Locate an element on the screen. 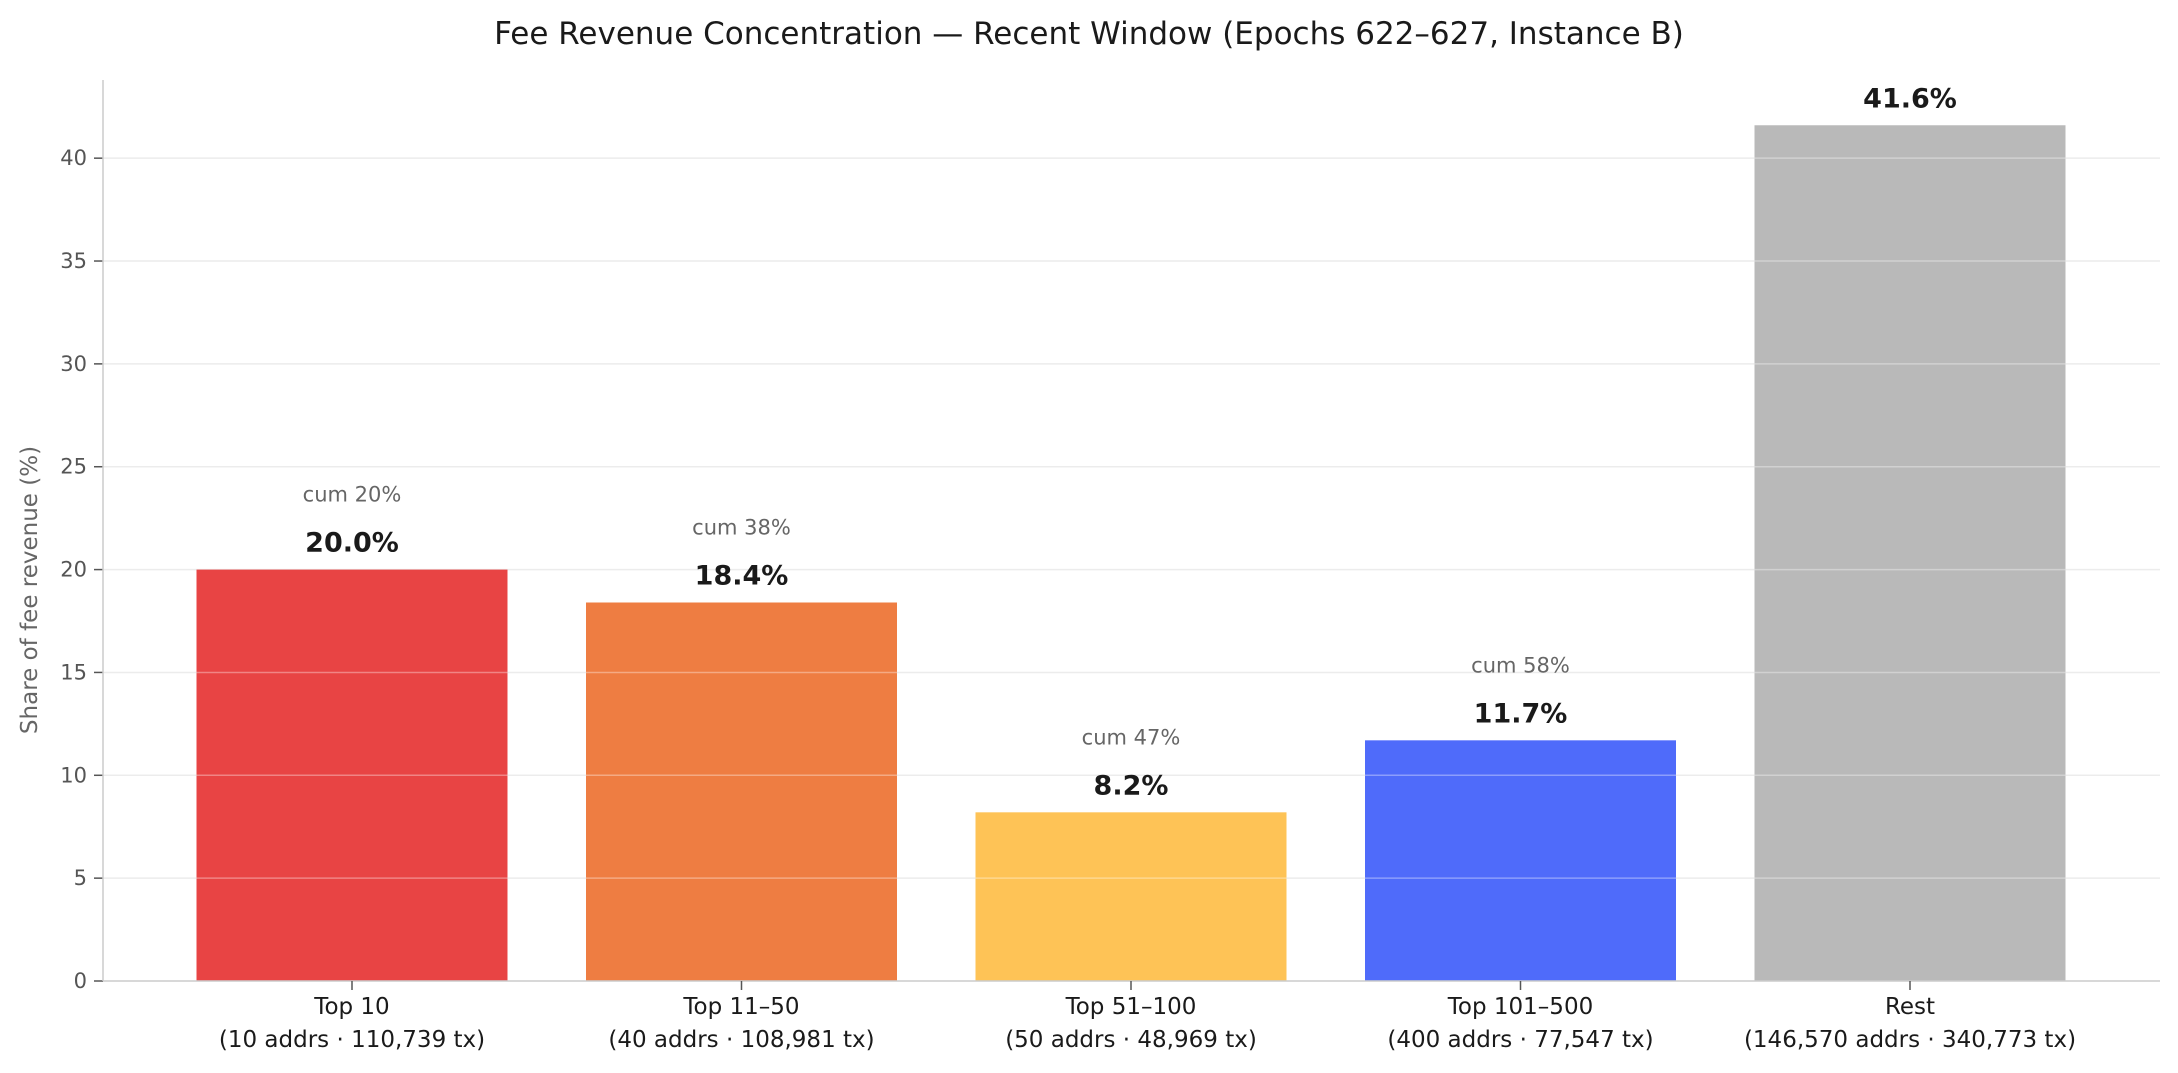  y-axis-label: Share of fee revenue (%) is located at coordinates (30, 590).